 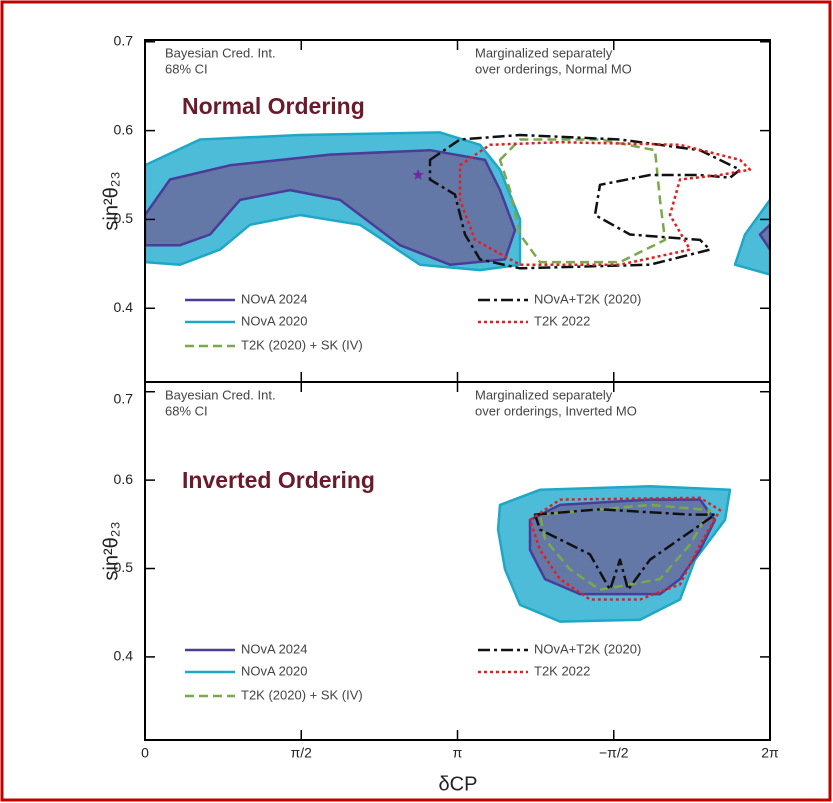 What do you see at coordinates (273, 106) in the screenshot?
I see `panel-title: Normal Ordering` at bounding box center [273, 106].